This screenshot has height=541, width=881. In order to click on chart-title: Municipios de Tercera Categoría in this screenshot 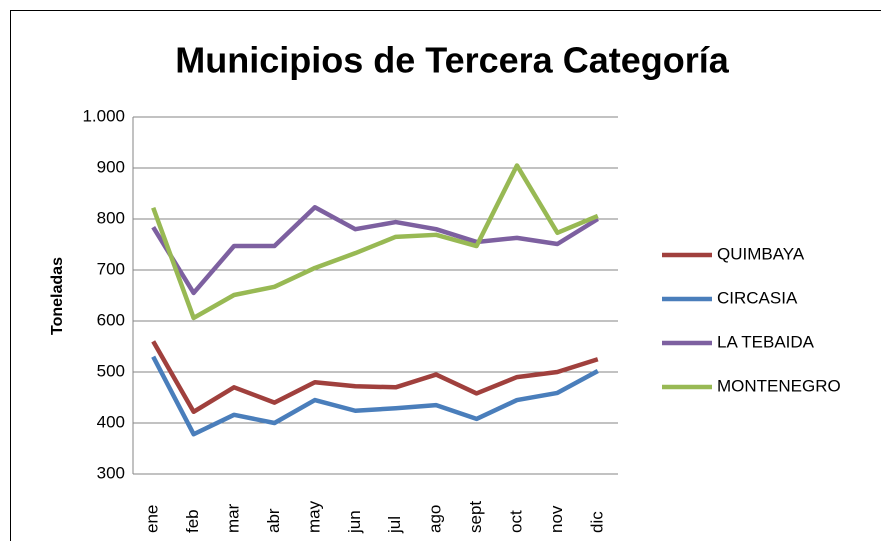, I will do `click(452, 60)`.